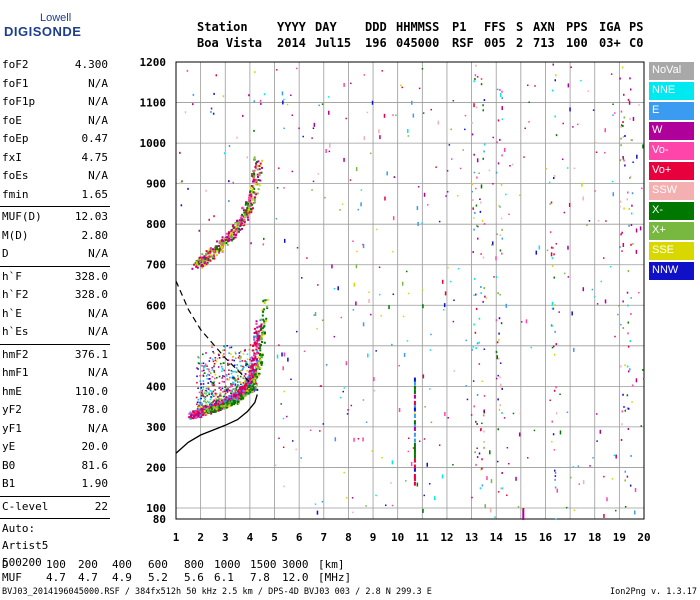 The width and height of the screenshot is (700, 600). I want to click on param-name: MUF(D), so click(22, 216).